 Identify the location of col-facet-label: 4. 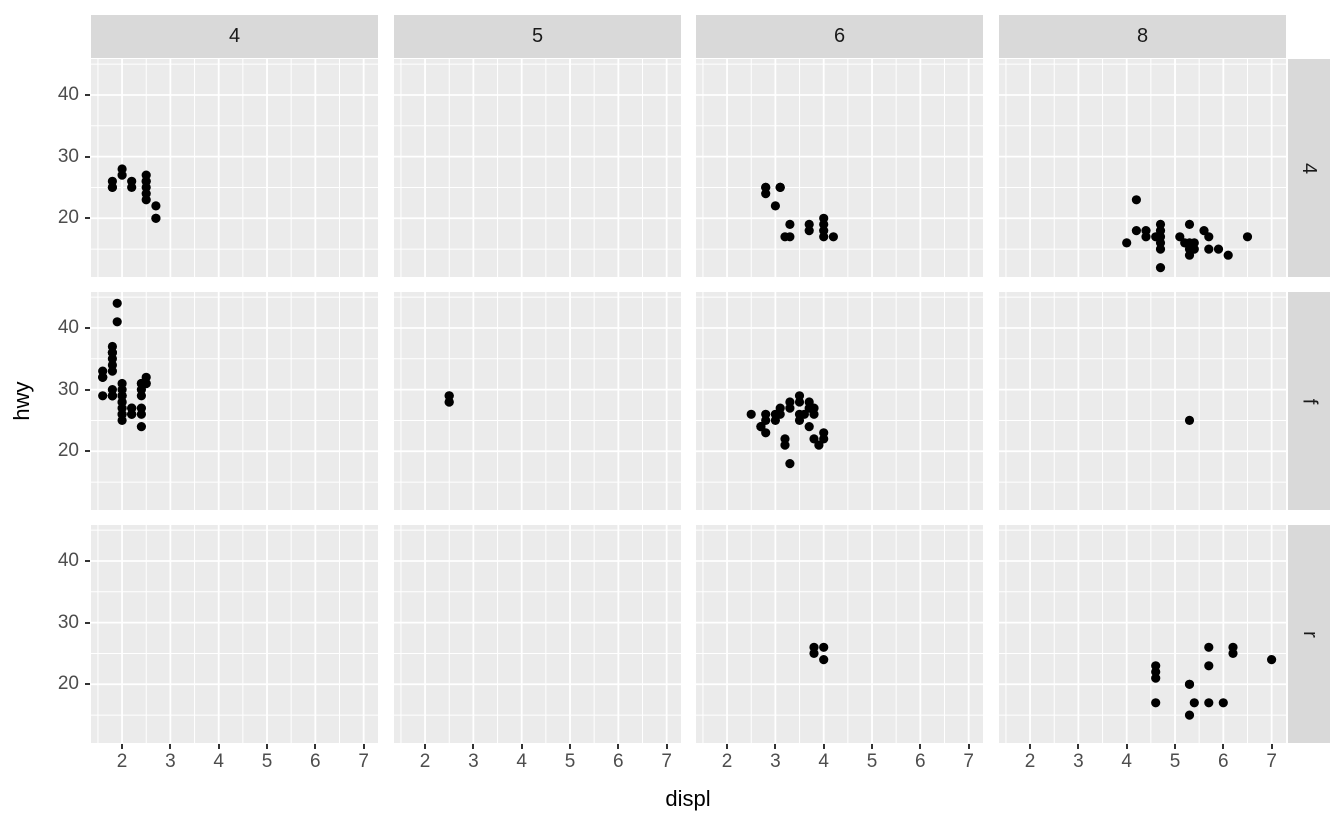
(234, 36).